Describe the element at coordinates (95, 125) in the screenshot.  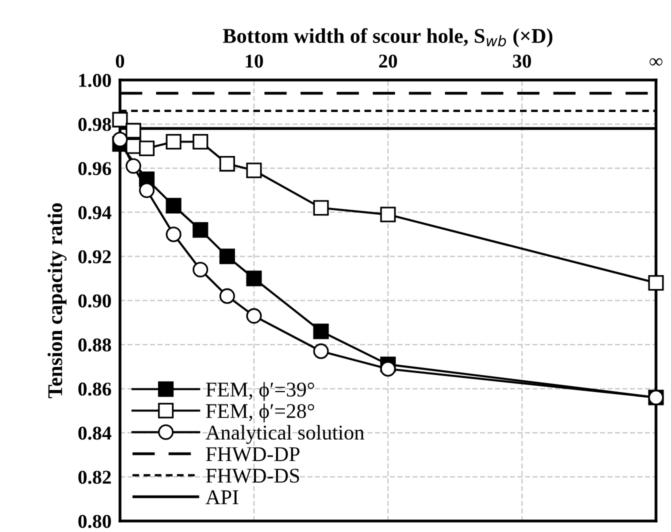
I see `y-tick-label: 0.98` at that location.